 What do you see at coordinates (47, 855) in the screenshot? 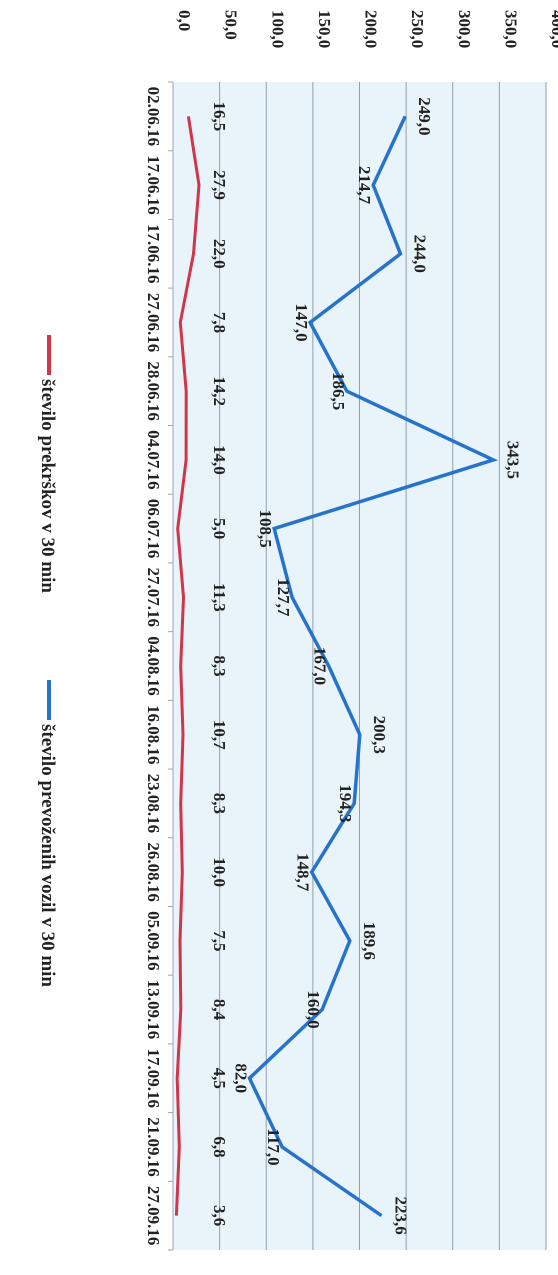
I see `legend-label-vozila: število prevoženih vozil v 30 min` at bounding box center [47, 855].